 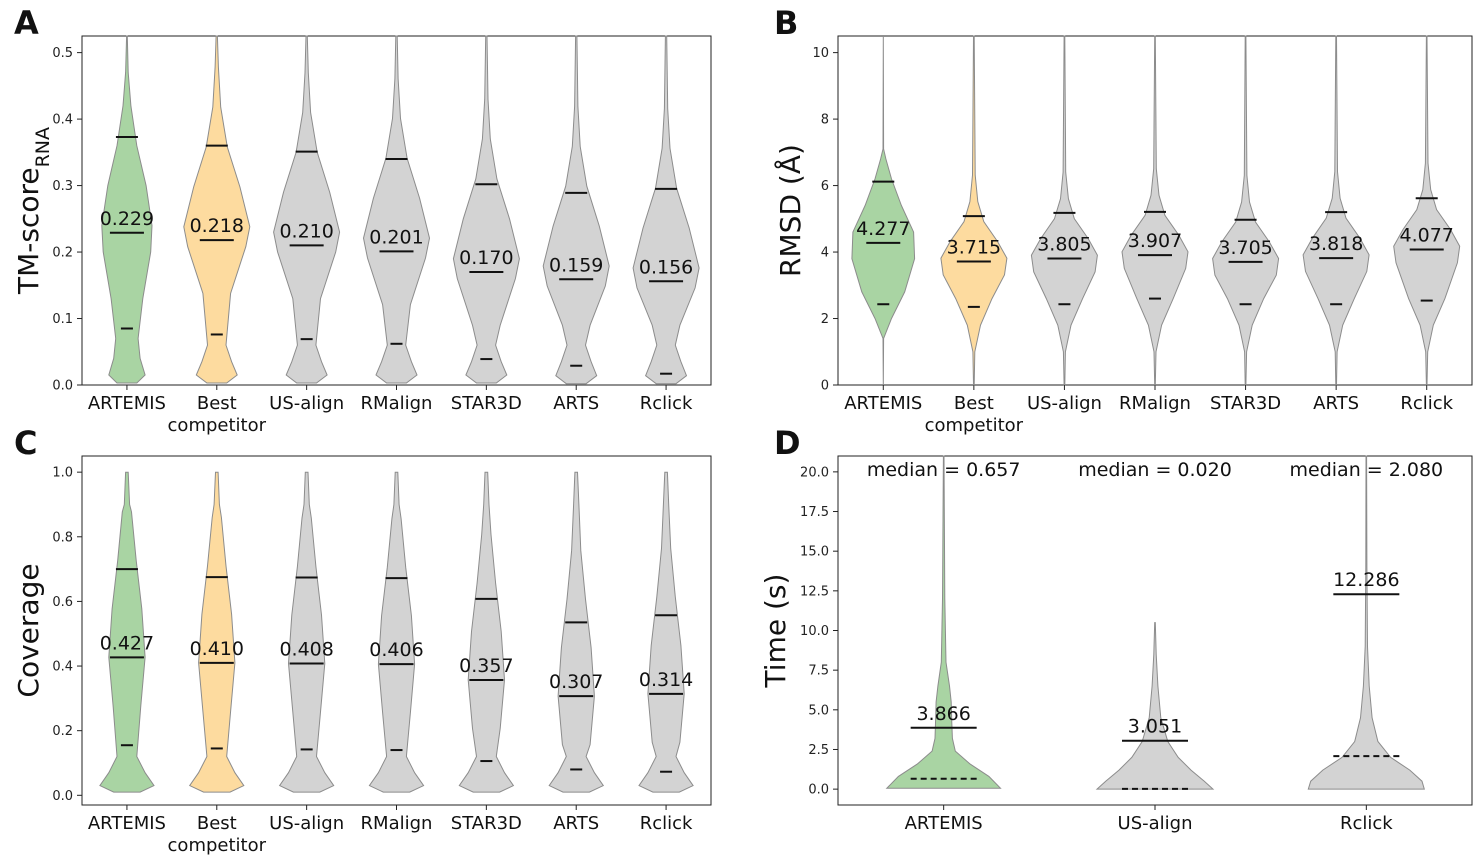 What do you see at coordinates (883, 229) in the screenshot?
I see `median-label: 4.277` at bounding box center [883, 229].